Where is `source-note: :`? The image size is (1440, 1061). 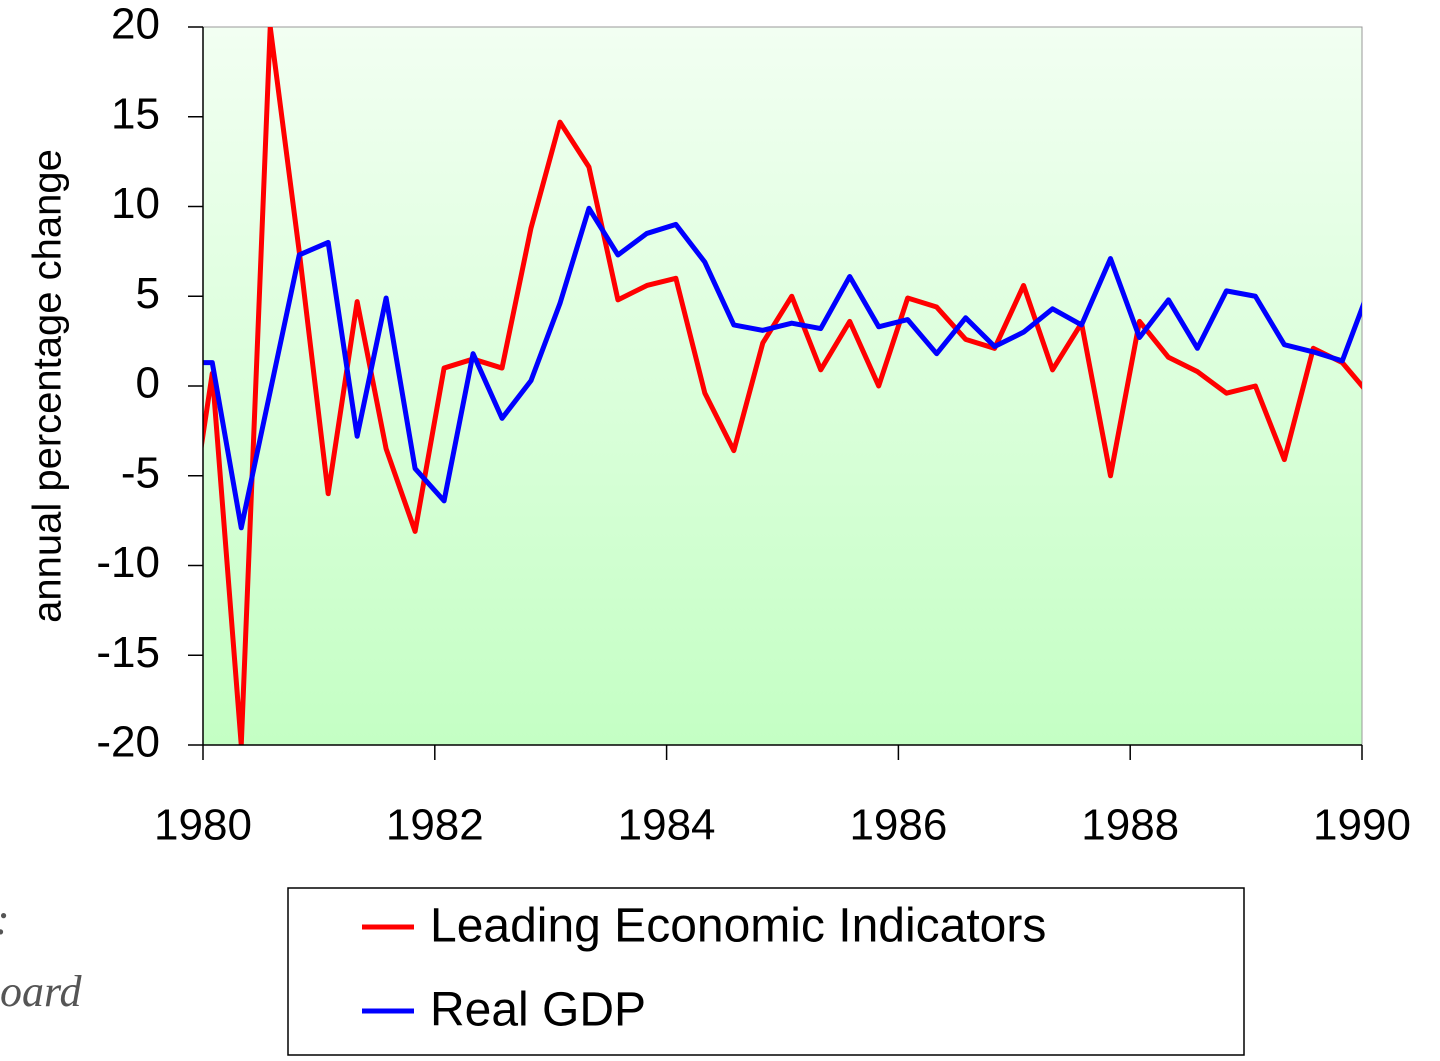
source-note: : is located at coordinates (5, 919).